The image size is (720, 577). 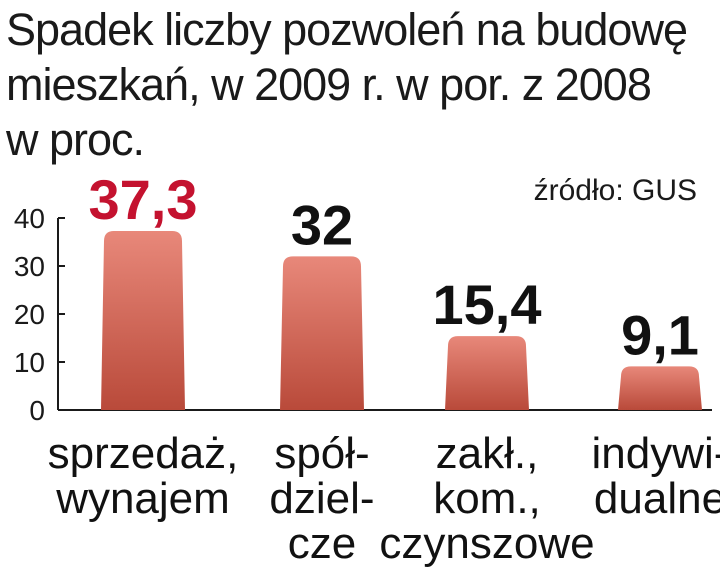 What do you see at coordinates (321, 498) in the screenshot?
I see `category-label: dziel-` at bounding box center [321, 498].